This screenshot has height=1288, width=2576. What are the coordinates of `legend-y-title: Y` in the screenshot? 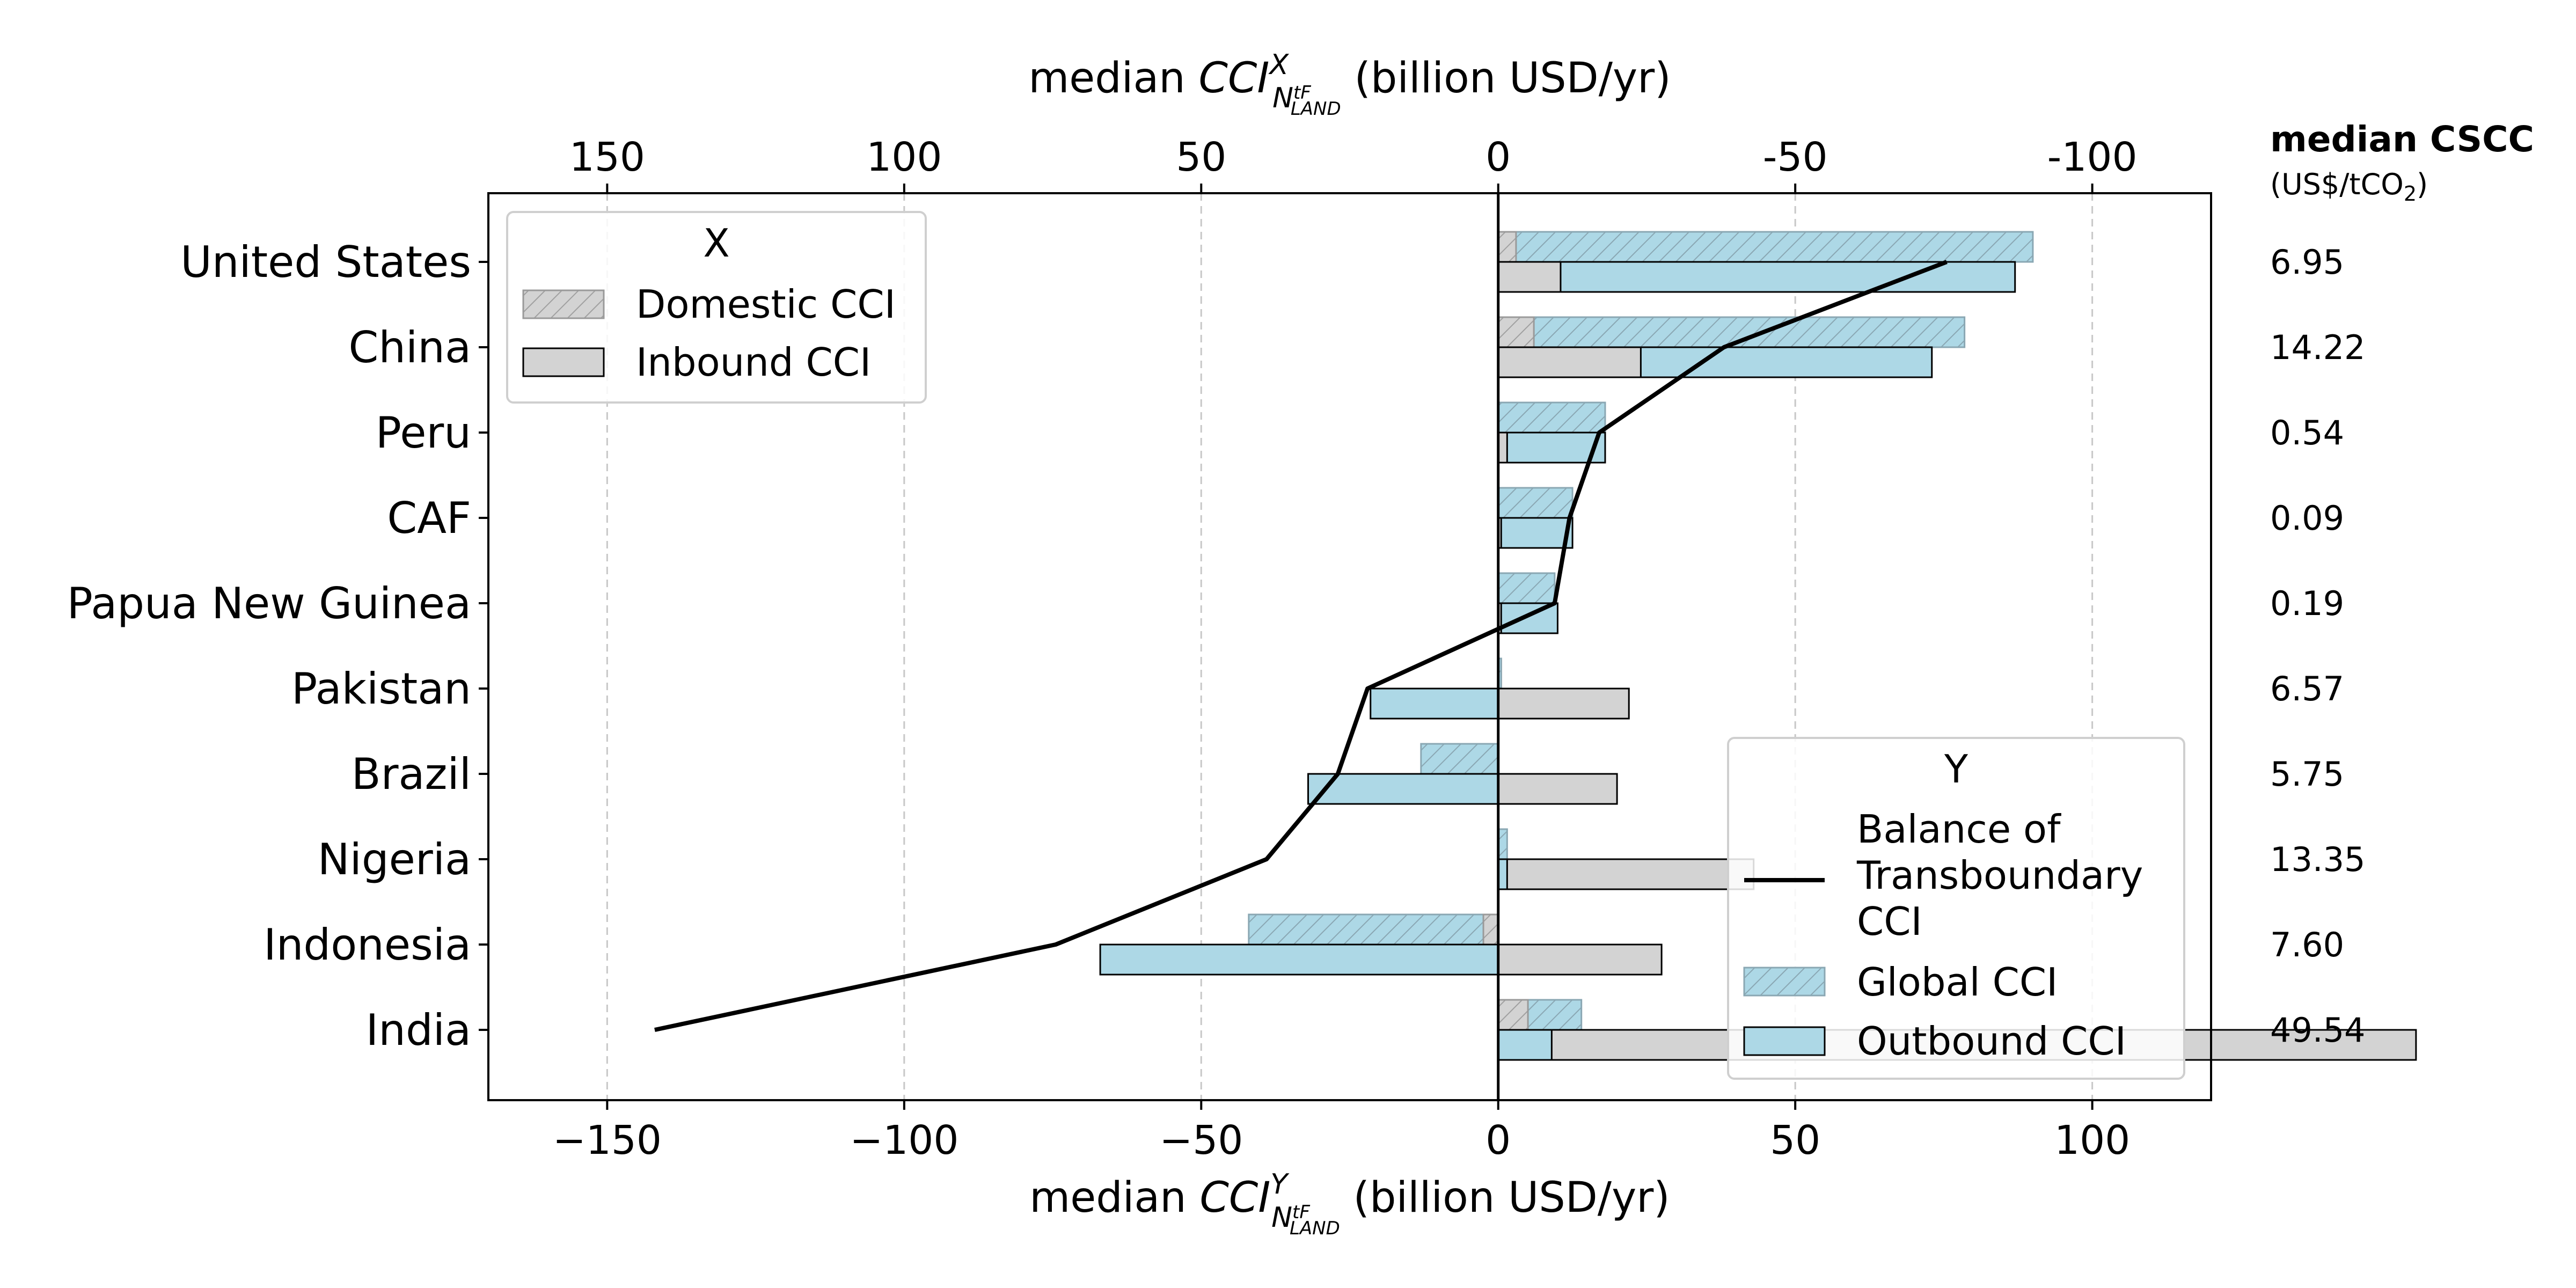 It's located at (1956, 769).